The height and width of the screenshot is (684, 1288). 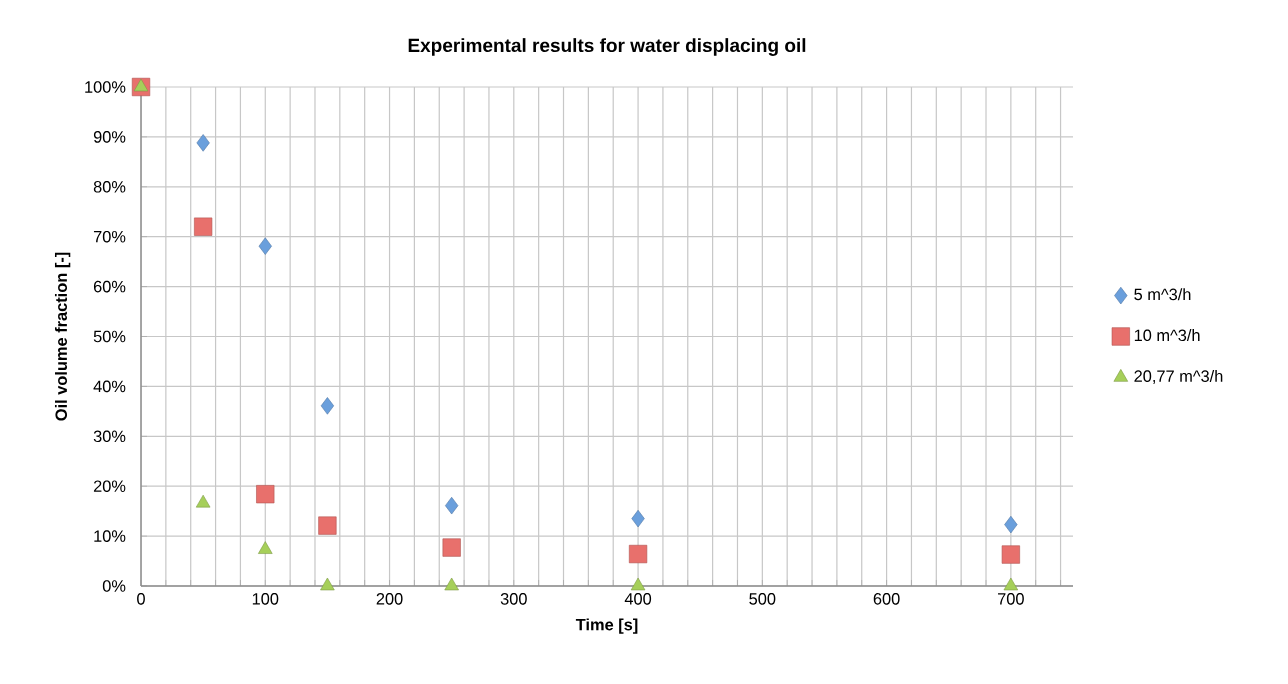 What do you see at coordinates (762, 599) in the screenshot?
I see `x-tick-label: 500` at bounding box center [762, 599].